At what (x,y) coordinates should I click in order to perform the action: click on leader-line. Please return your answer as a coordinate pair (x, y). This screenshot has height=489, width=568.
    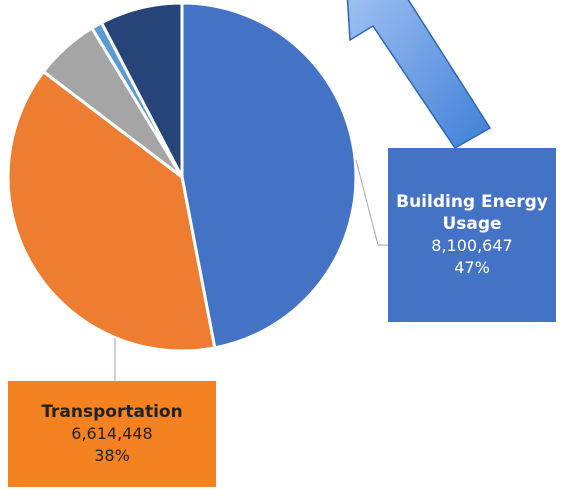
    Looking at the image, I should click on (371, 202).